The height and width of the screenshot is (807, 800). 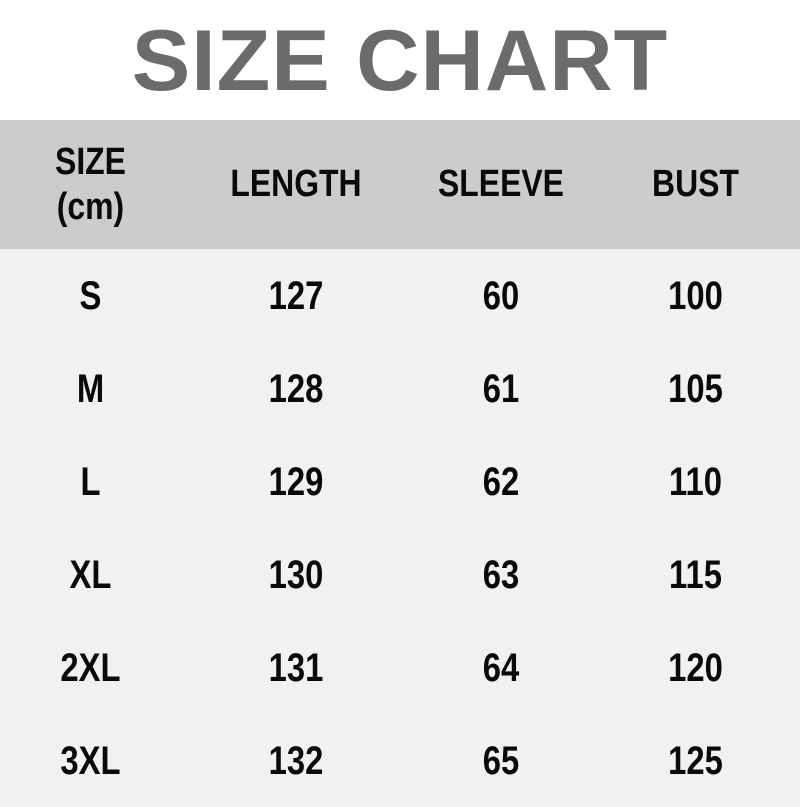 What do you see at coordinates (501, 760) in the screenshot?
I see `cell-sleeve: 65` at bounding box center [501, 760].